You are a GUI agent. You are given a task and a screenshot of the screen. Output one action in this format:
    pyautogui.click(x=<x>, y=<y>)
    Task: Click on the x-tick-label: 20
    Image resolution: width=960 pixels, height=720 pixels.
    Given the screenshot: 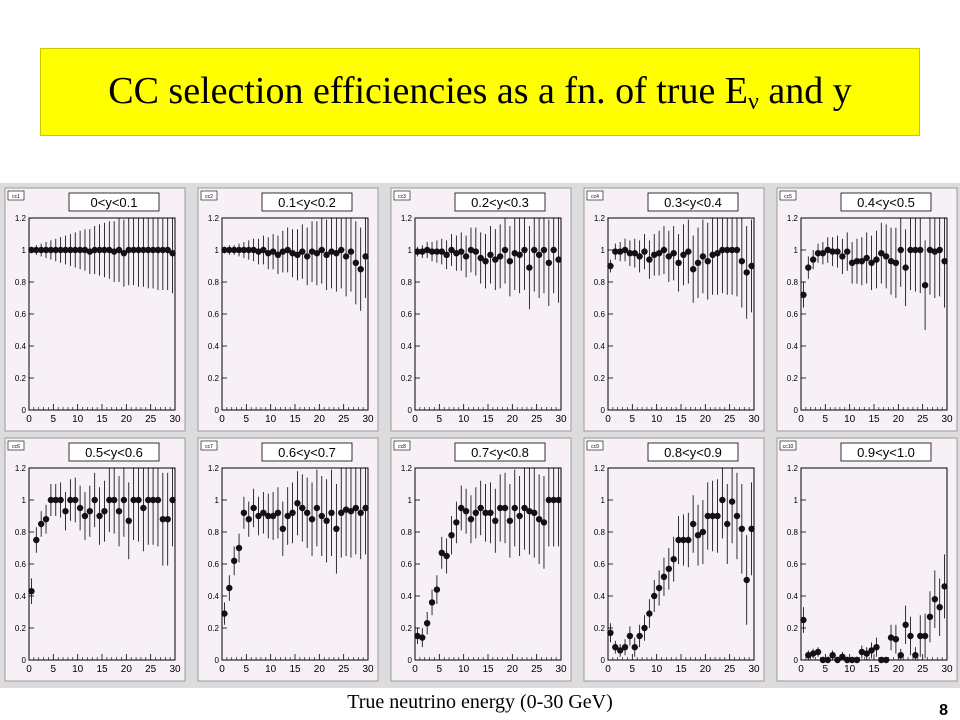 What is the action you would take?
    pyautogui.click(x=706, y=669)
    